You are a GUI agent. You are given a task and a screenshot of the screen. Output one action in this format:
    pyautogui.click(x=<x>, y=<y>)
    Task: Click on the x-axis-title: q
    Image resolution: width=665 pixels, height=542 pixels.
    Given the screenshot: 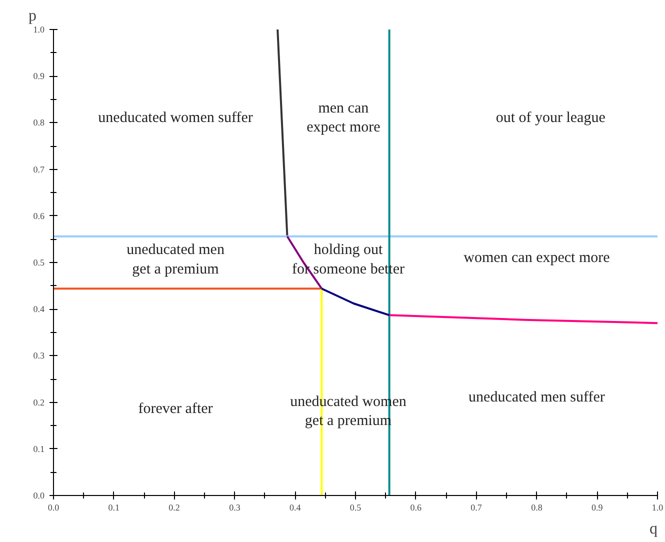 What is the action you would take?
    pyautogui.click(x=654, y=529)
    